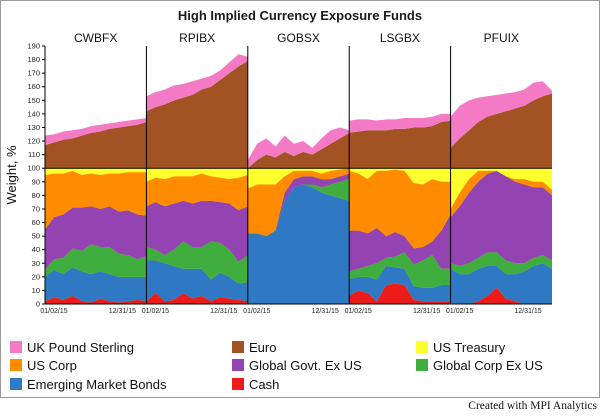 This screenshot has height=416, width=600. I want to click on y-tick-label-60: 60, so click(36, 222).